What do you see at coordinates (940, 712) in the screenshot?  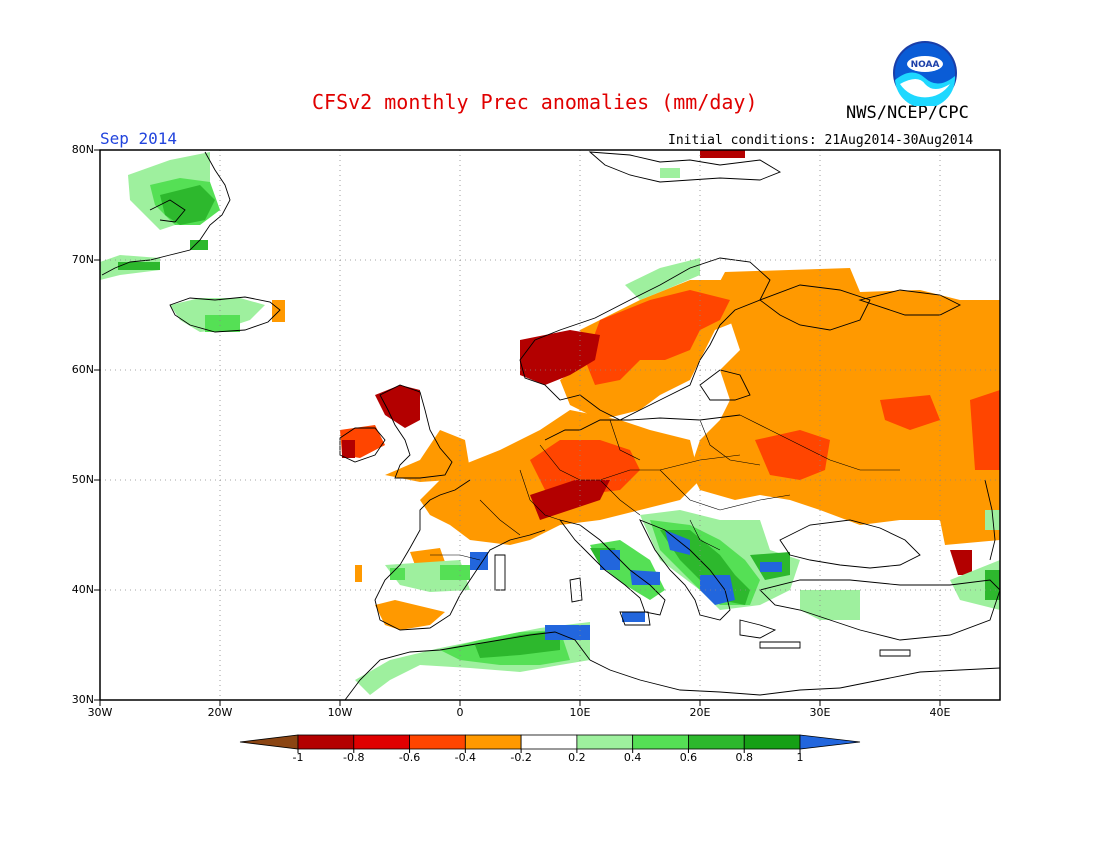 I see `lon-tick-label: 40E` at bounding box center [940, 712].